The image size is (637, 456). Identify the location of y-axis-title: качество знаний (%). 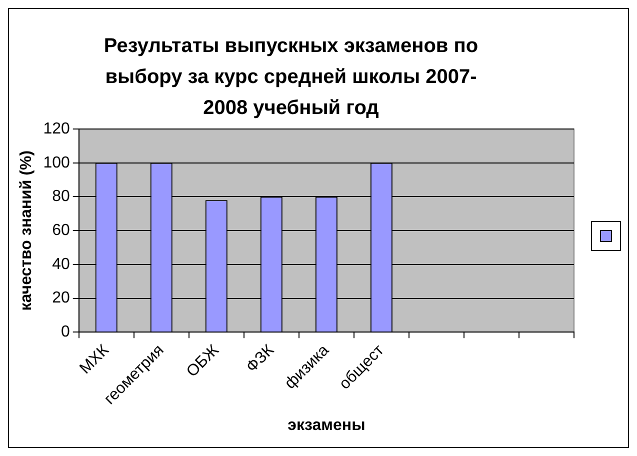
(27, 230).